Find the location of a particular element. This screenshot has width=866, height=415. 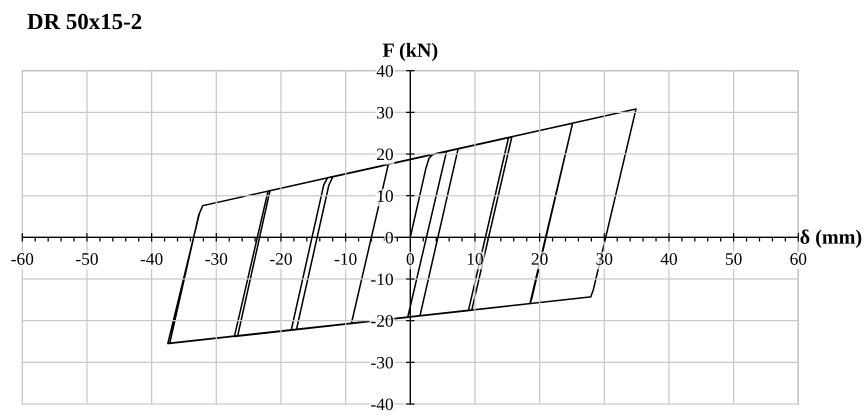

x-tick-label: 20 is located at coordinates (540, 259).